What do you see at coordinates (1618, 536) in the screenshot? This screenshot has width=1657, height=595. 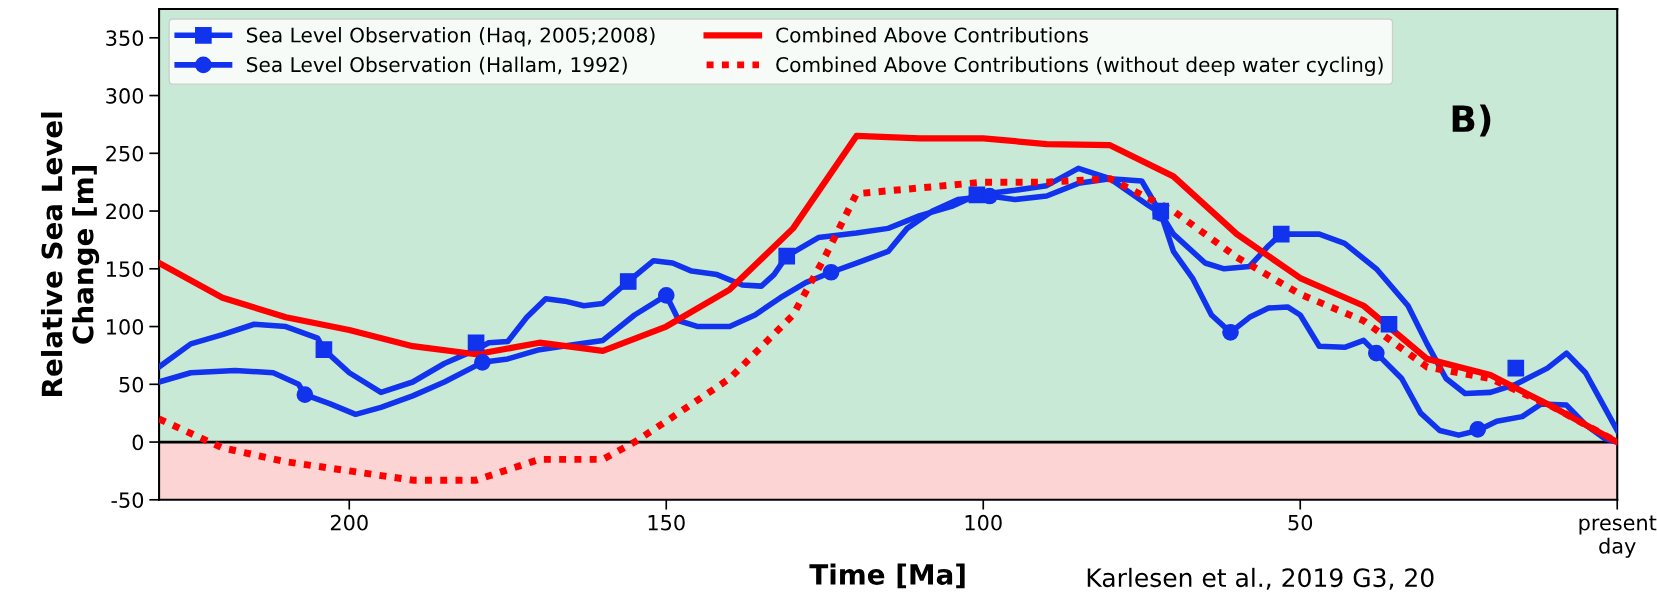 I see `x-tick-label: present day` at bounding box center [1618, 536].